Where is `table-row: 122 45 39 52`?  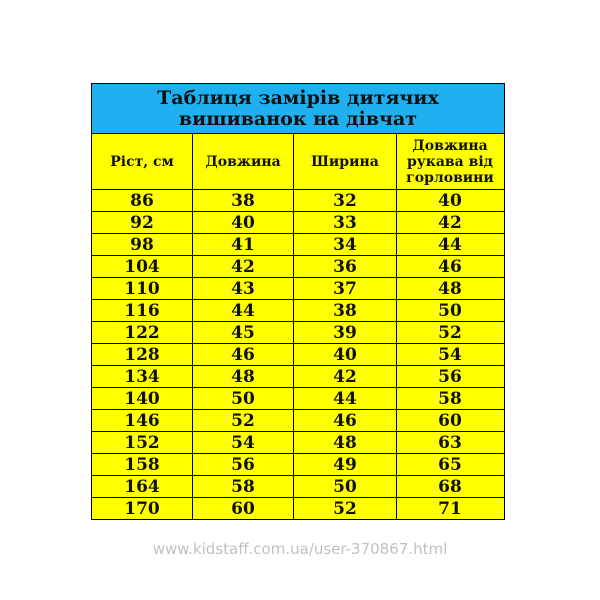
table-row: 122 45 39 52 is located at coordinates (298, 333).